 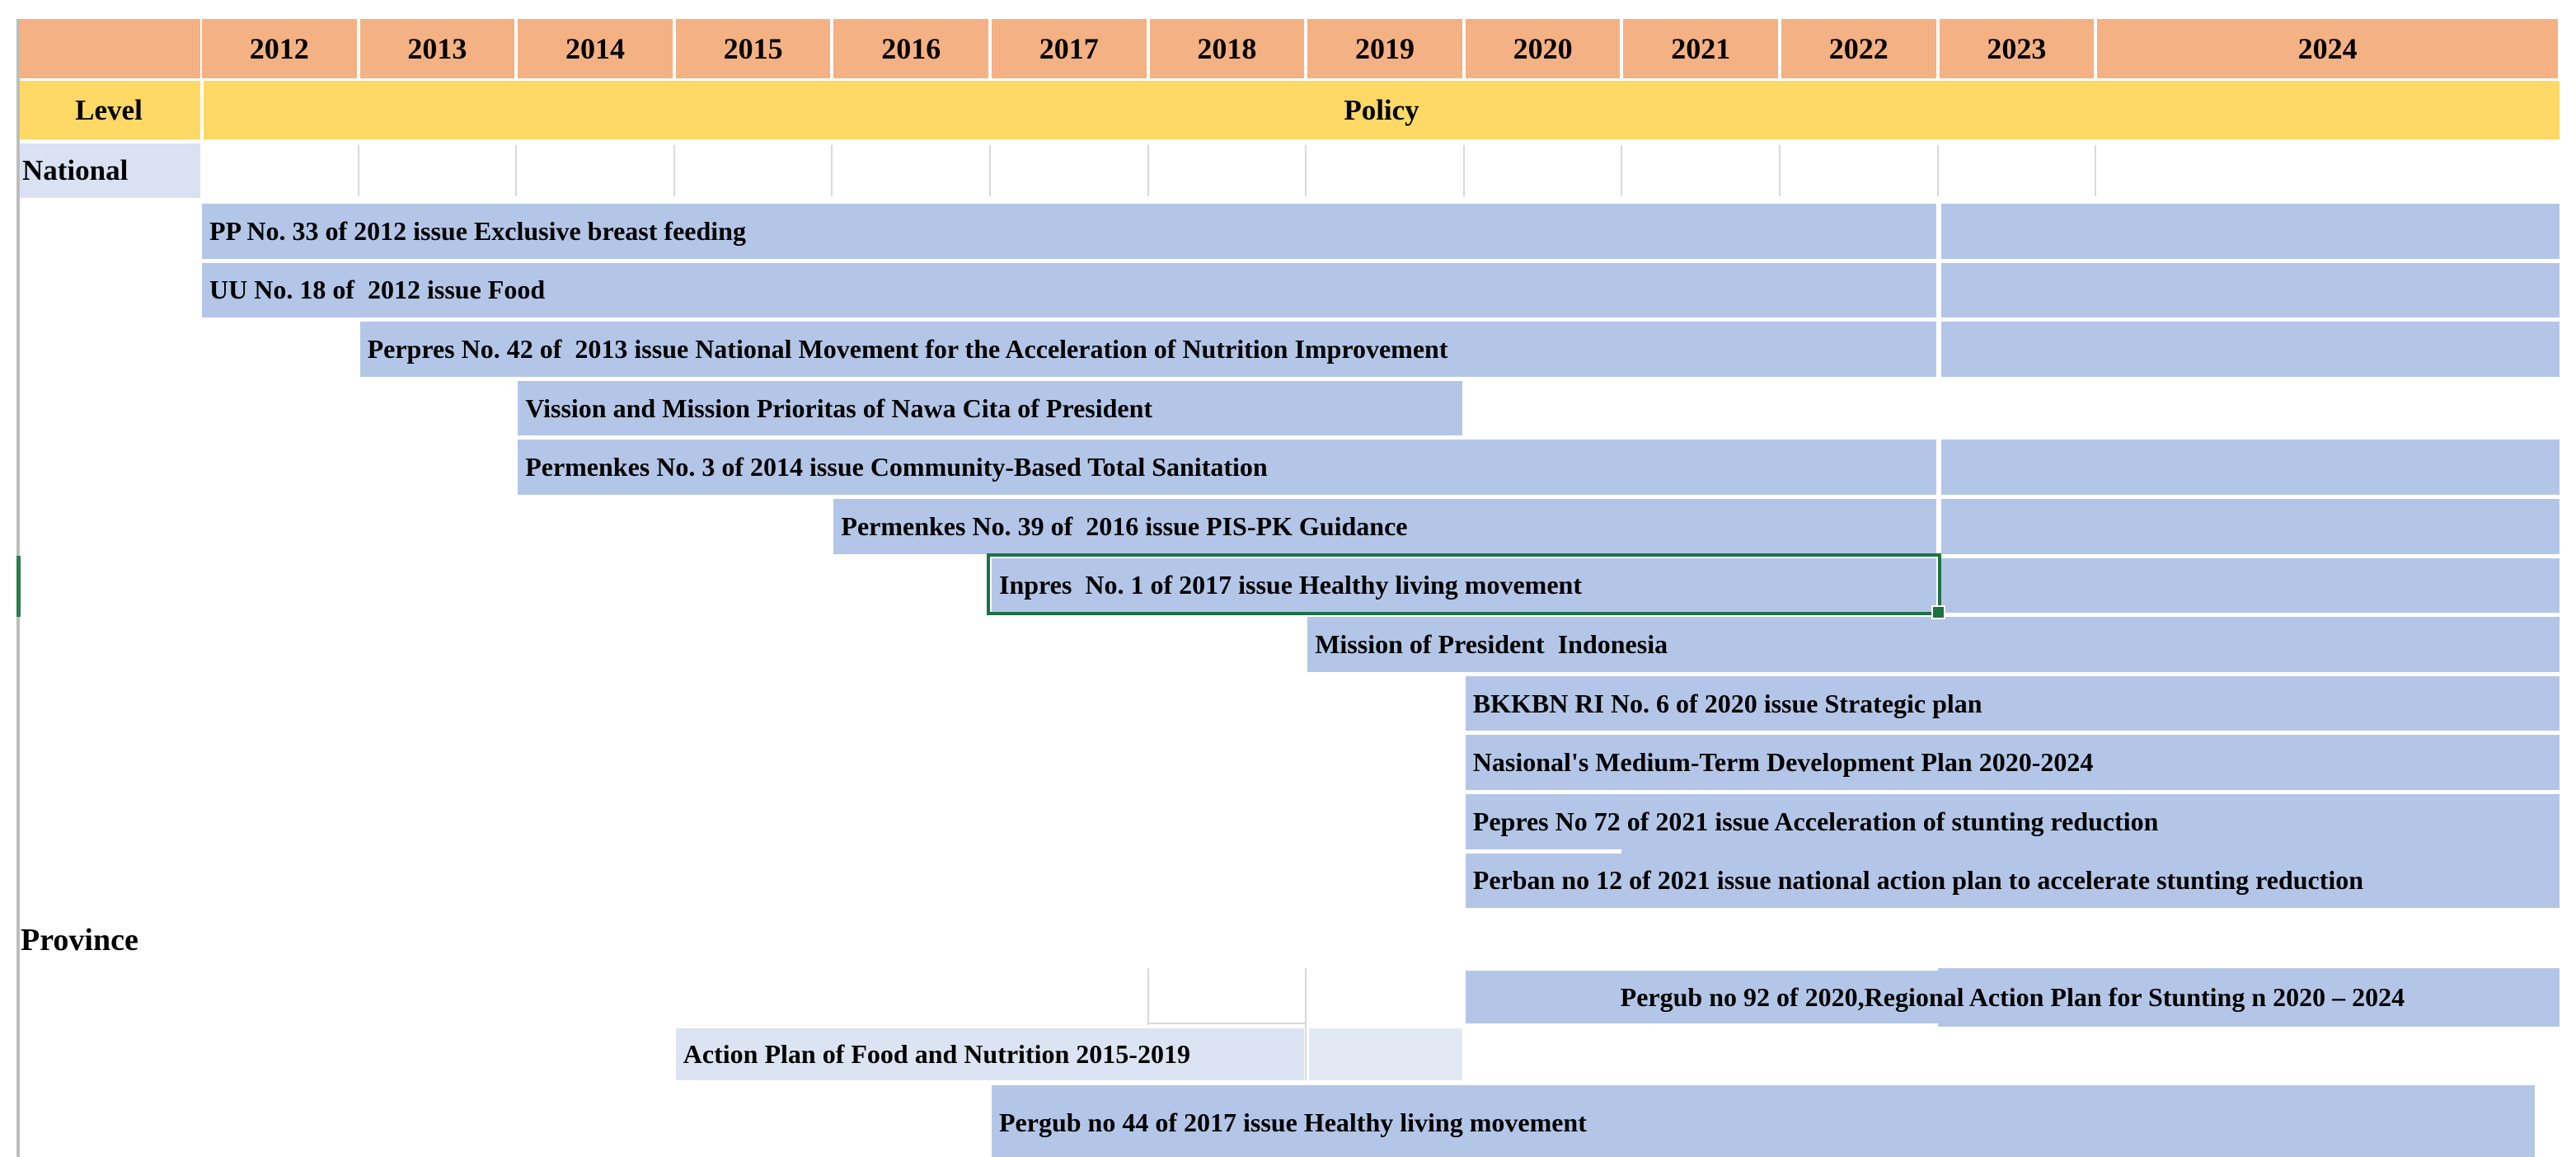 I want to click on section-label-national: National, so click(x=109, y=170).